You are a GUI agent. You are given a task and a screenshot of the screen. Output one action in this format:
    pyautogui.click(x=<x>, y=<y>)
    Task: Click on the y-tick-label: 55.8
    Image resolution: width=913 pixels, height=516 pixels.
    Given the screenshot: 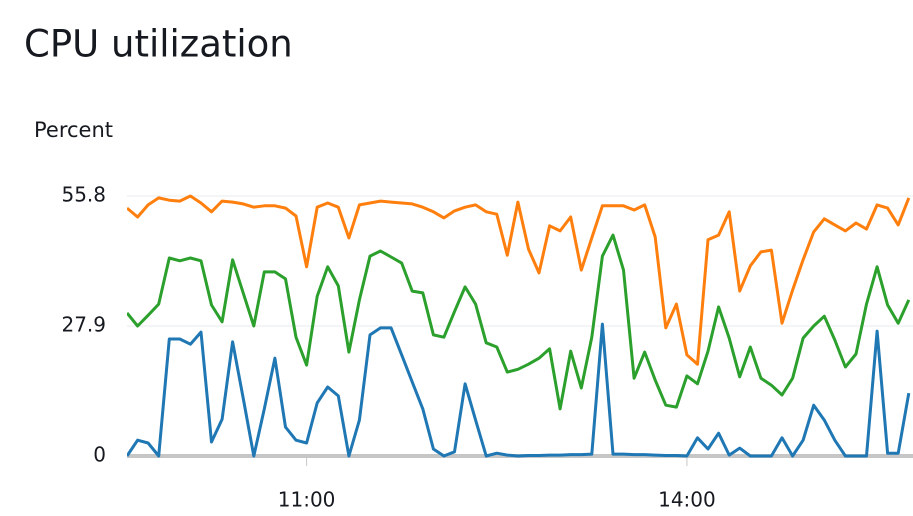 What is the action you would take?
    pyautogui.click(x=83, y=195)
    